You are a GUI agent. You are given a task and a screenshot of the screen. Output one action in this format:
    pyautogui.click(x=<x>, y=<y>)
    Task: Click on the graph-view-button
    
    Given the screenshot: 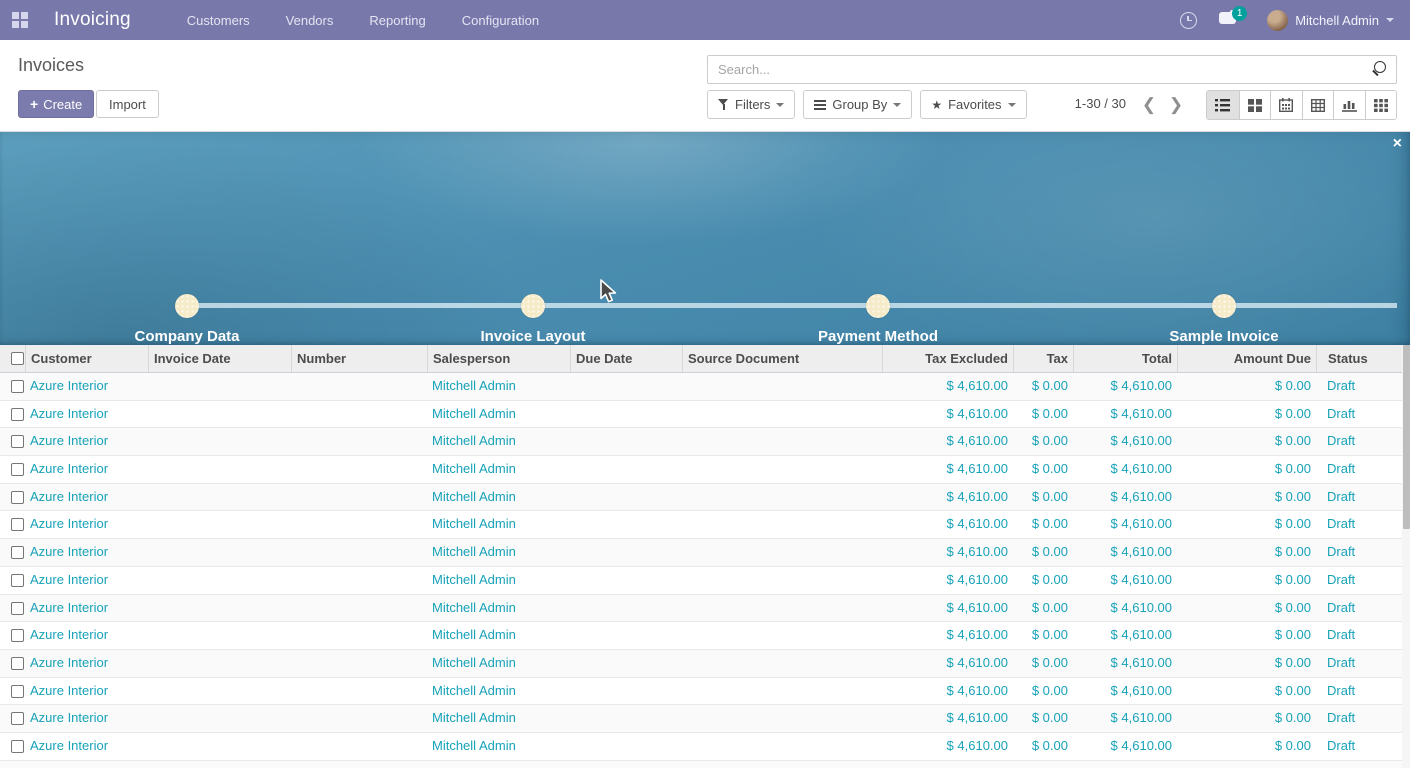 What is the action you would take?
    pyautogui.click(x=1349, y=105)
    